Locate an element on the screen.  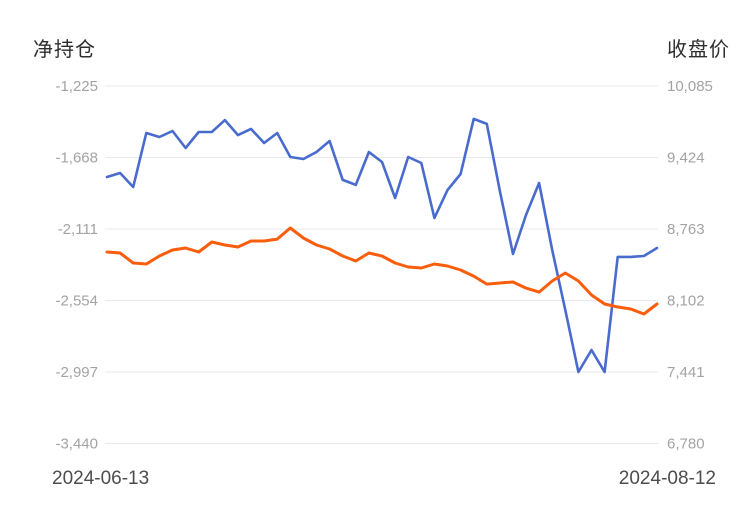
left-axis-title: 净持仓 is located at coordinates (64, 50).